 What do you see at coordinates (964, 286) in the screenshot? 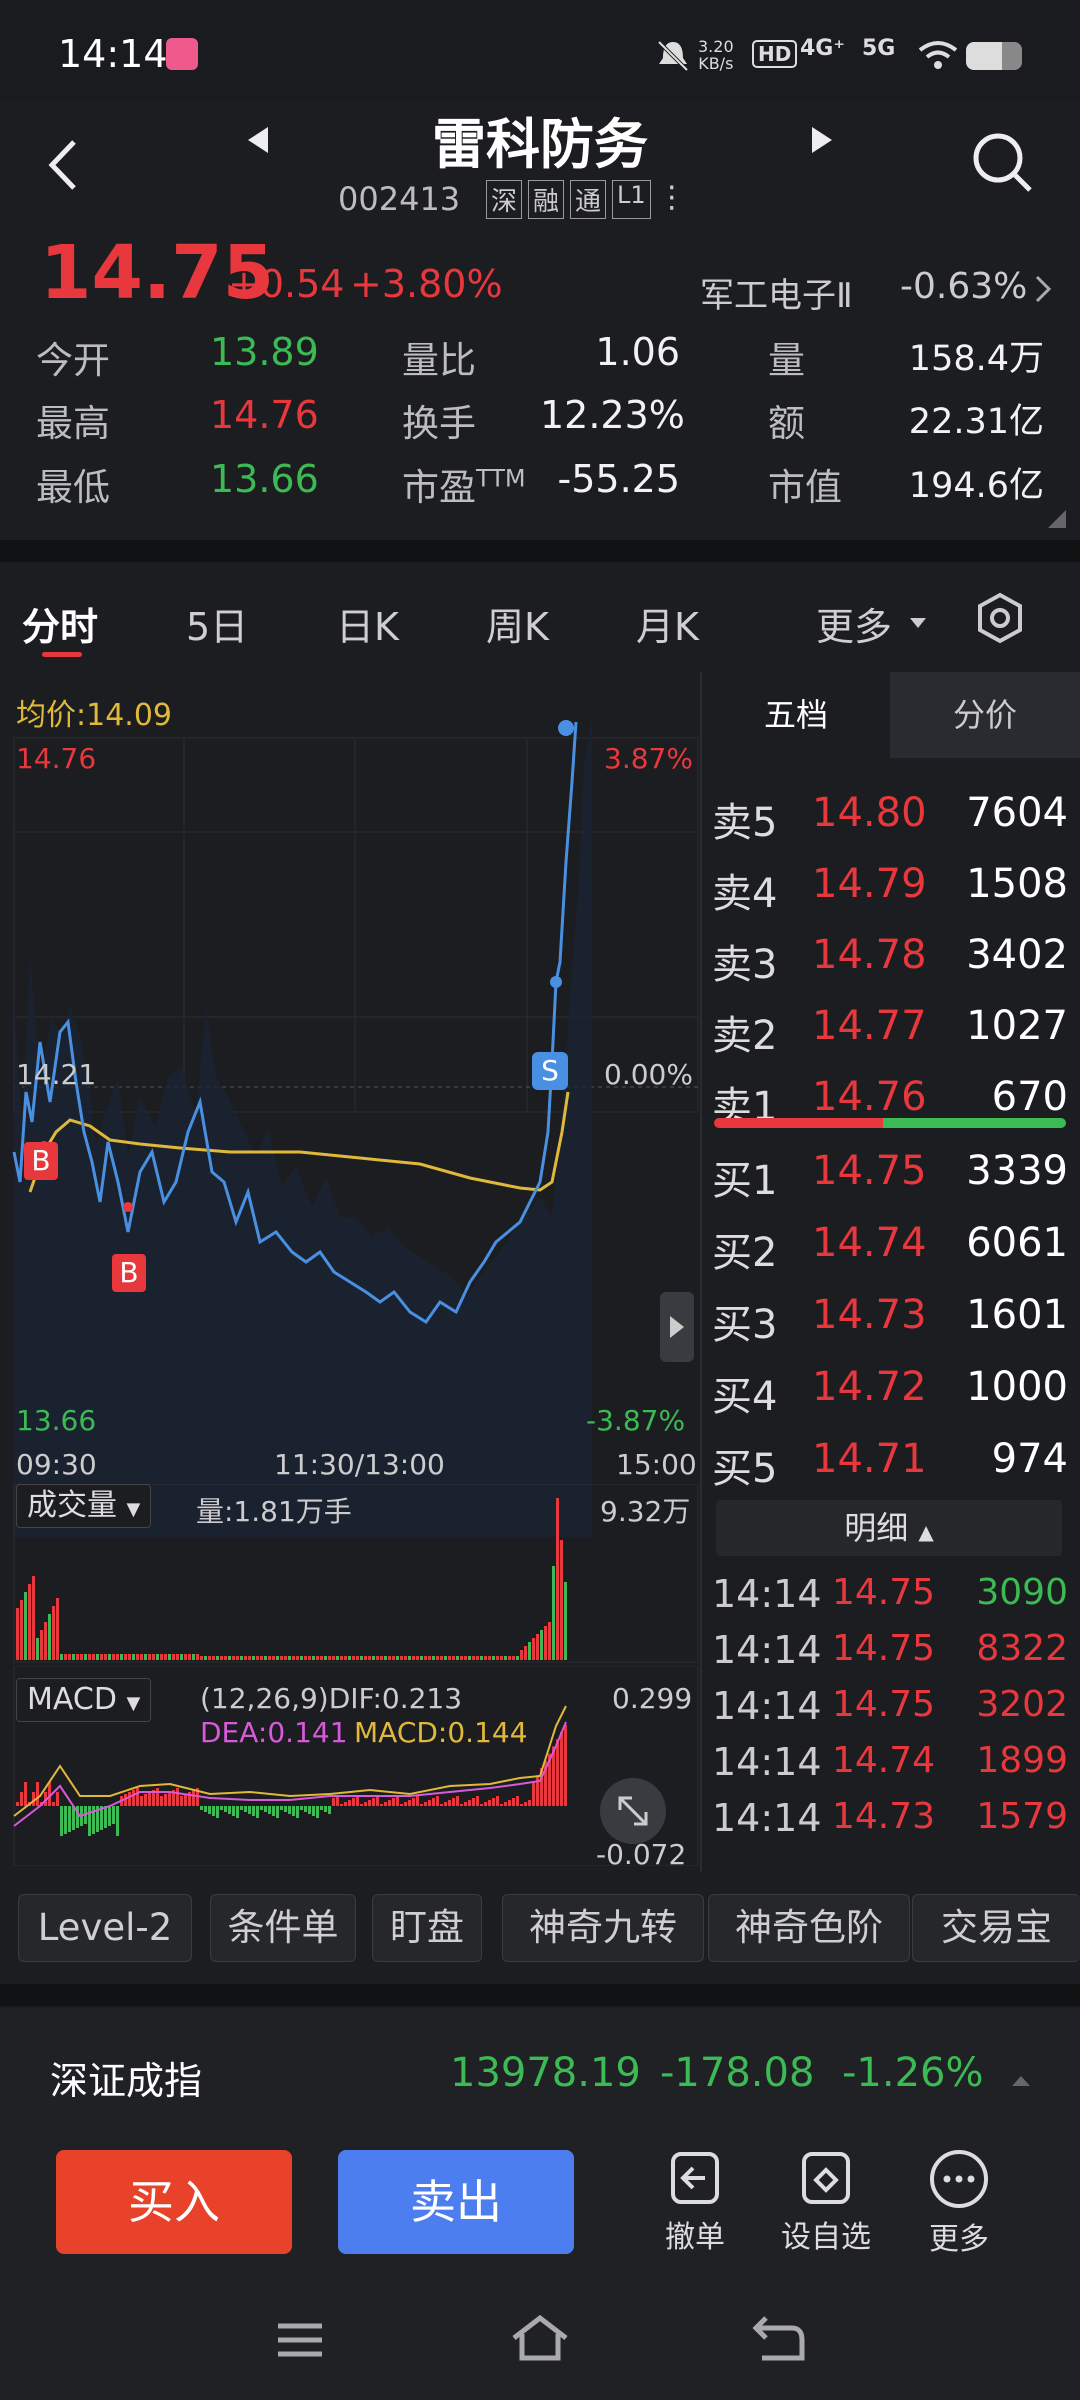
I see `sector-change: -0.63%` at bounding box center [964, 286].